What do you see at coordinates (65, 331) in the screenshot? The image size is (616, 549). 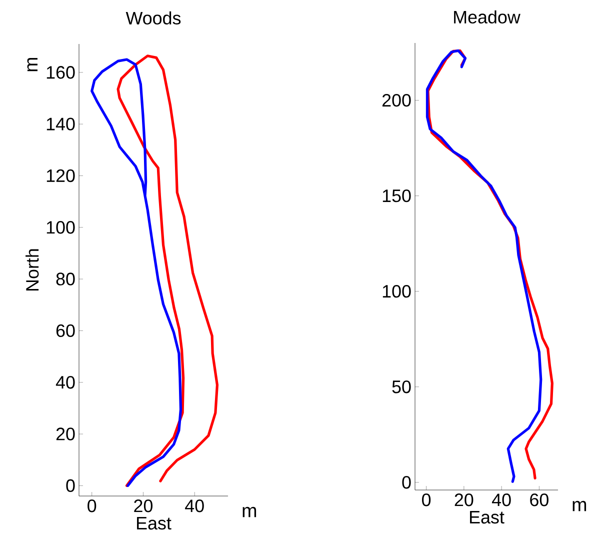 I see `y-tick-label: 60` at bounding box center [65, 331].